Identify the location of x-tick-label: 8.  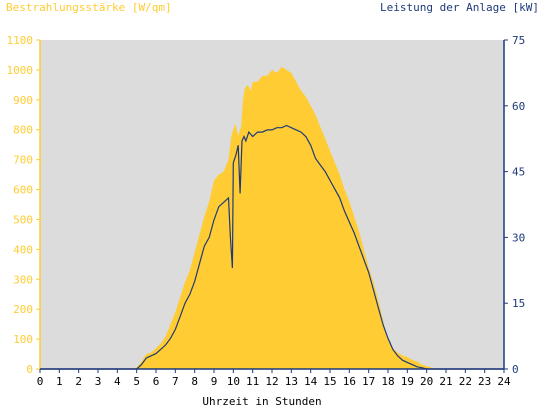
(194, 381).